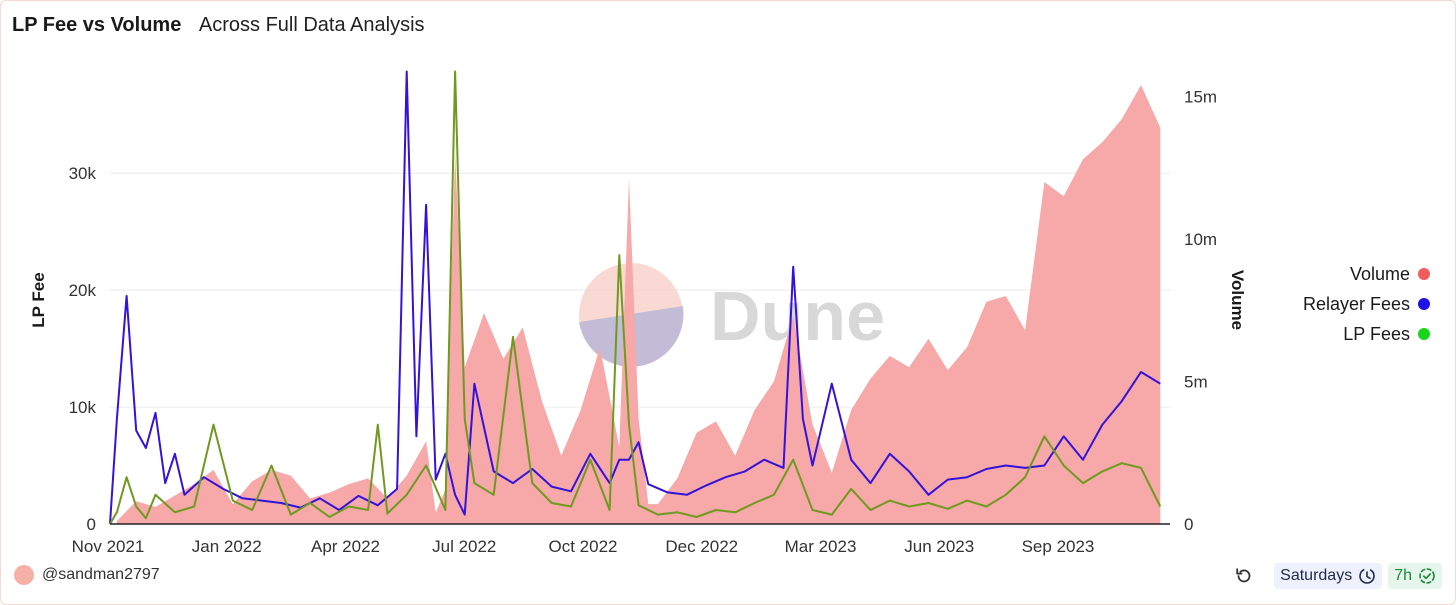 The width and height of the screenshot is (1456, 605). I want to click on x-tick-label: Jun 2023, so click(939, 546).